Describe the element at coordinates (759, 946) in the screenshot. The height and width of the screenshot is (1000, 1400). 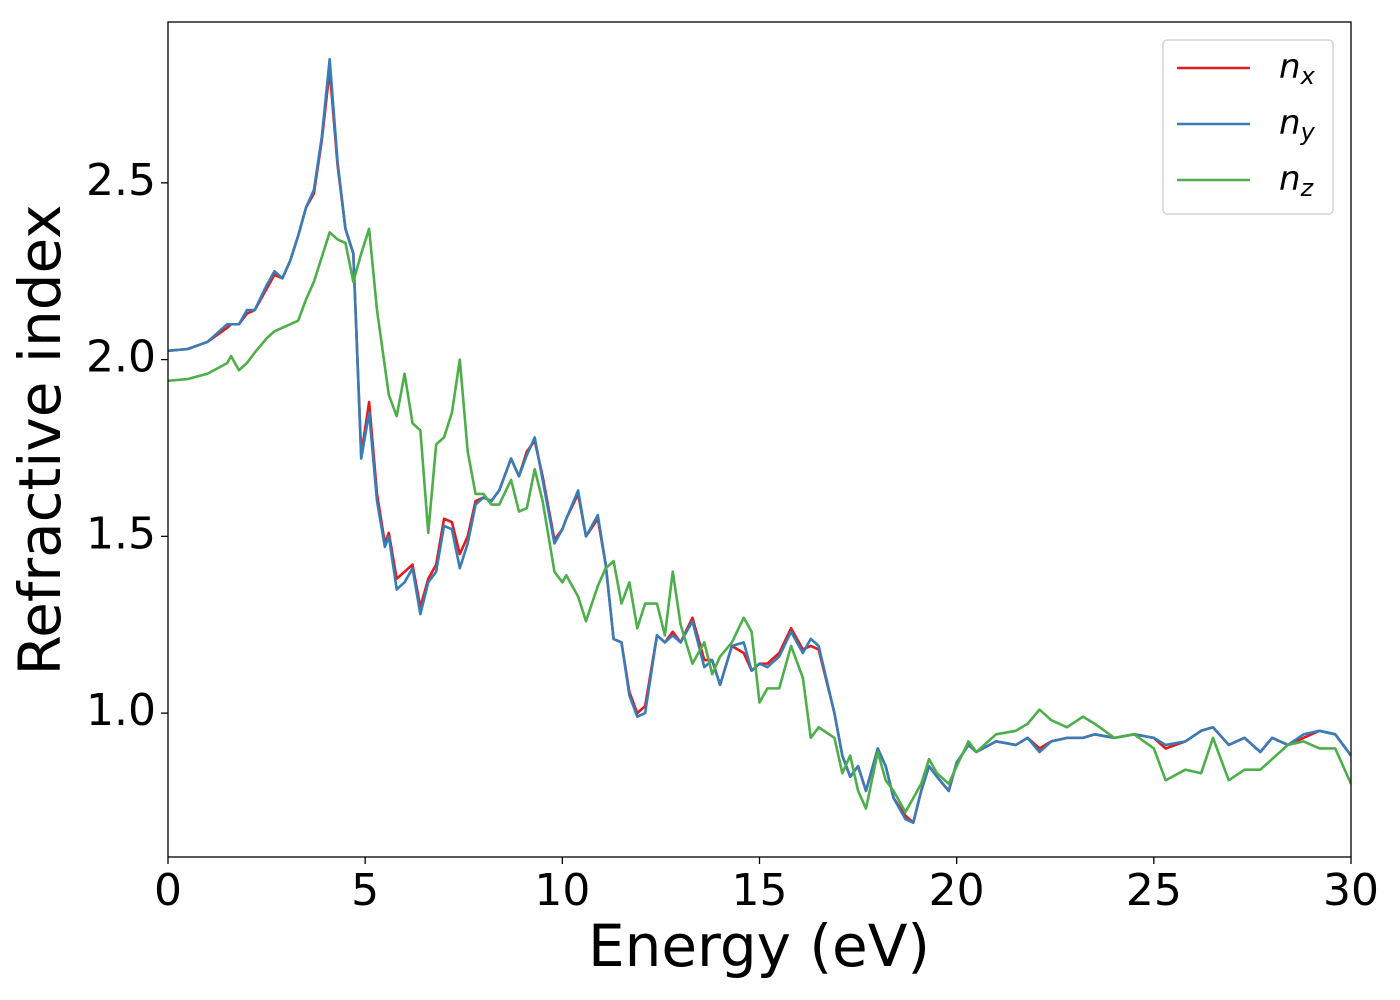
I see `x-axis-label: Energy (eV)` at that location.